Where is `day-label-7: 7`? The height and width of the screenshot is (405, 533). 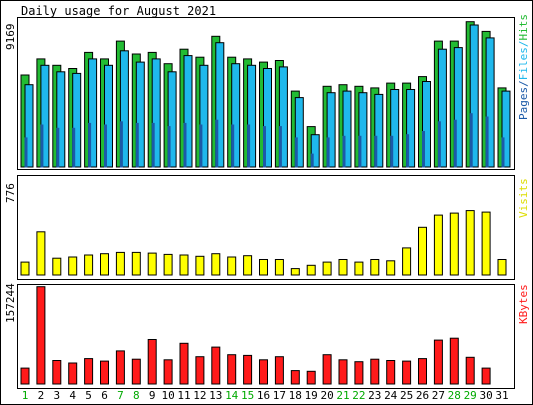
day-label-7: 7 is located at coordinates (120, 395).